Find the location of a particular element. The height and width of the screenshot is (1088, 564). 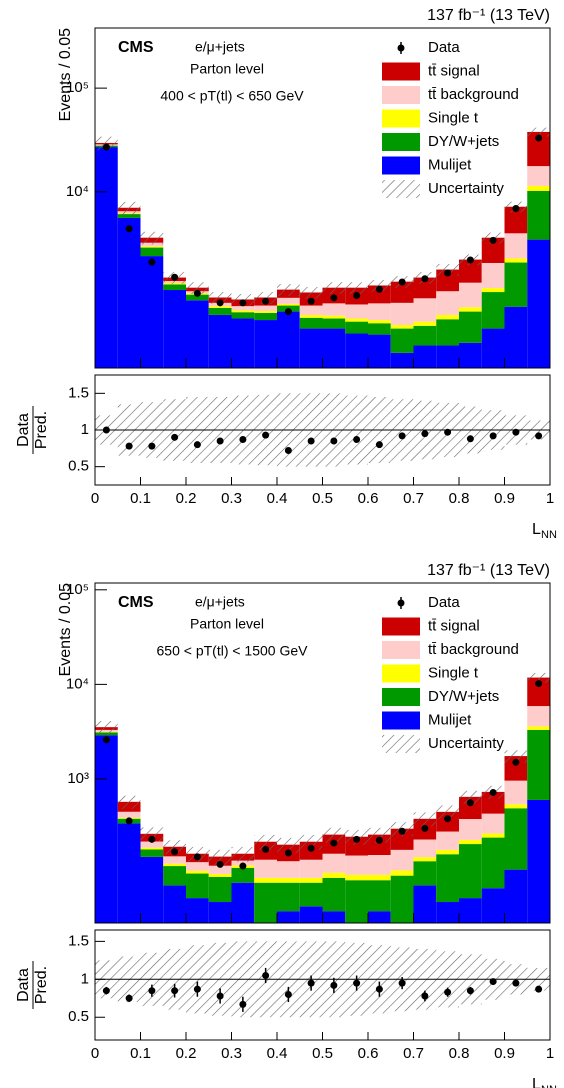

x-tick-label: 0.2 is located at coordinates (186, 1053).